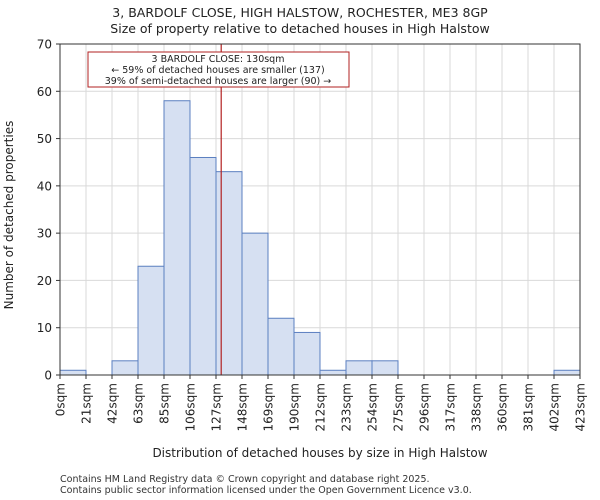 The image size is (600, 500). What do you see at coordinates (44, 45) in the screenshot?
I see `y-tick-label: 70` at bounding box center [44, 45].